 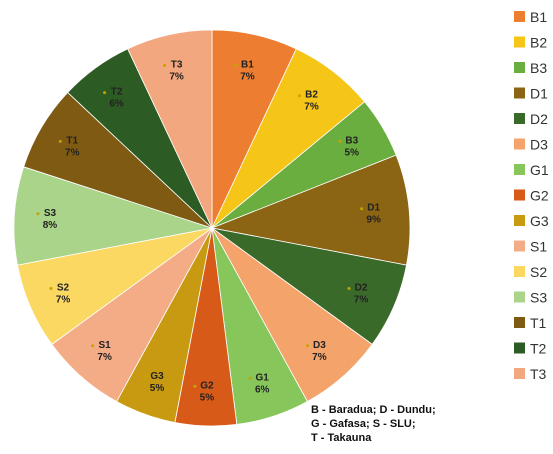 What do you see at coordinates (519, 195) in the screenshot?
I see `legend-swatch-g2` at bounding box center [519, 195].